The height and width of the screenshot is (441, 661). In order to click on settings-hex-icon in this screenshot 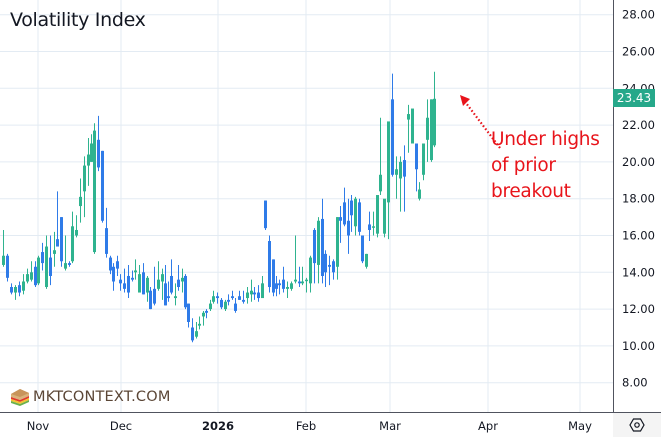, I will do `click(637, 425)`.